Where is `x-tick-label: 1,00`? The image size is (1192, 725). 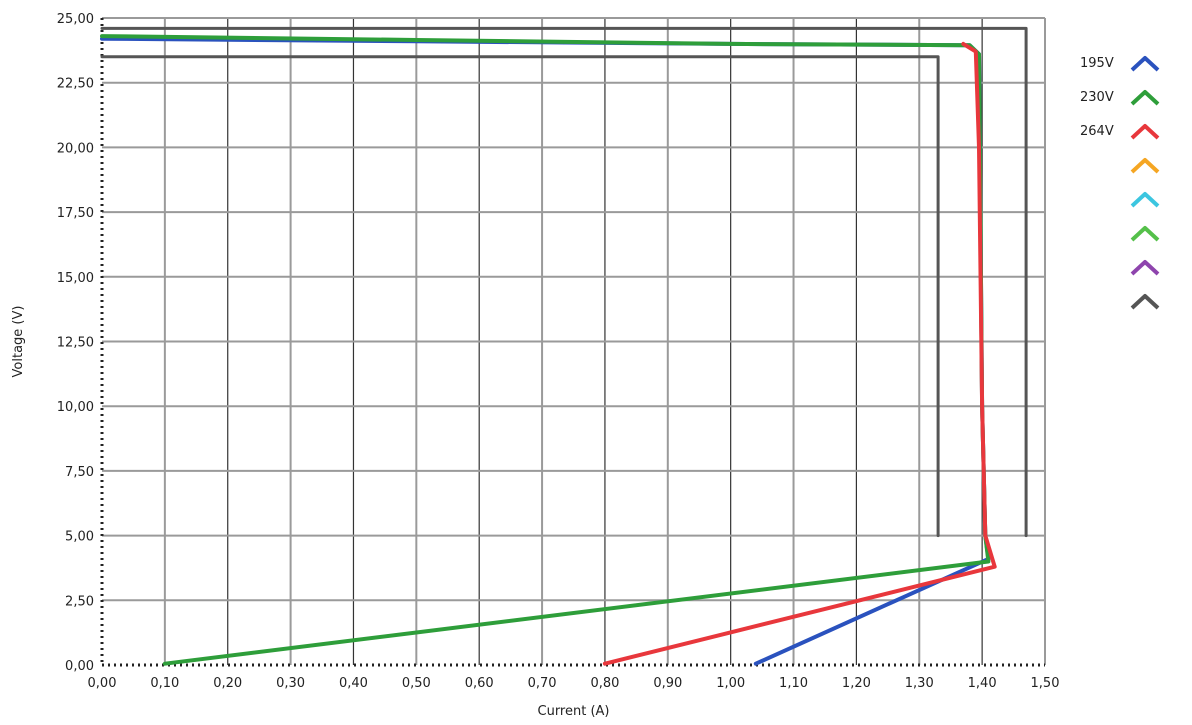
x-tick-label: 1,00 is located at coordinates (730, 683).